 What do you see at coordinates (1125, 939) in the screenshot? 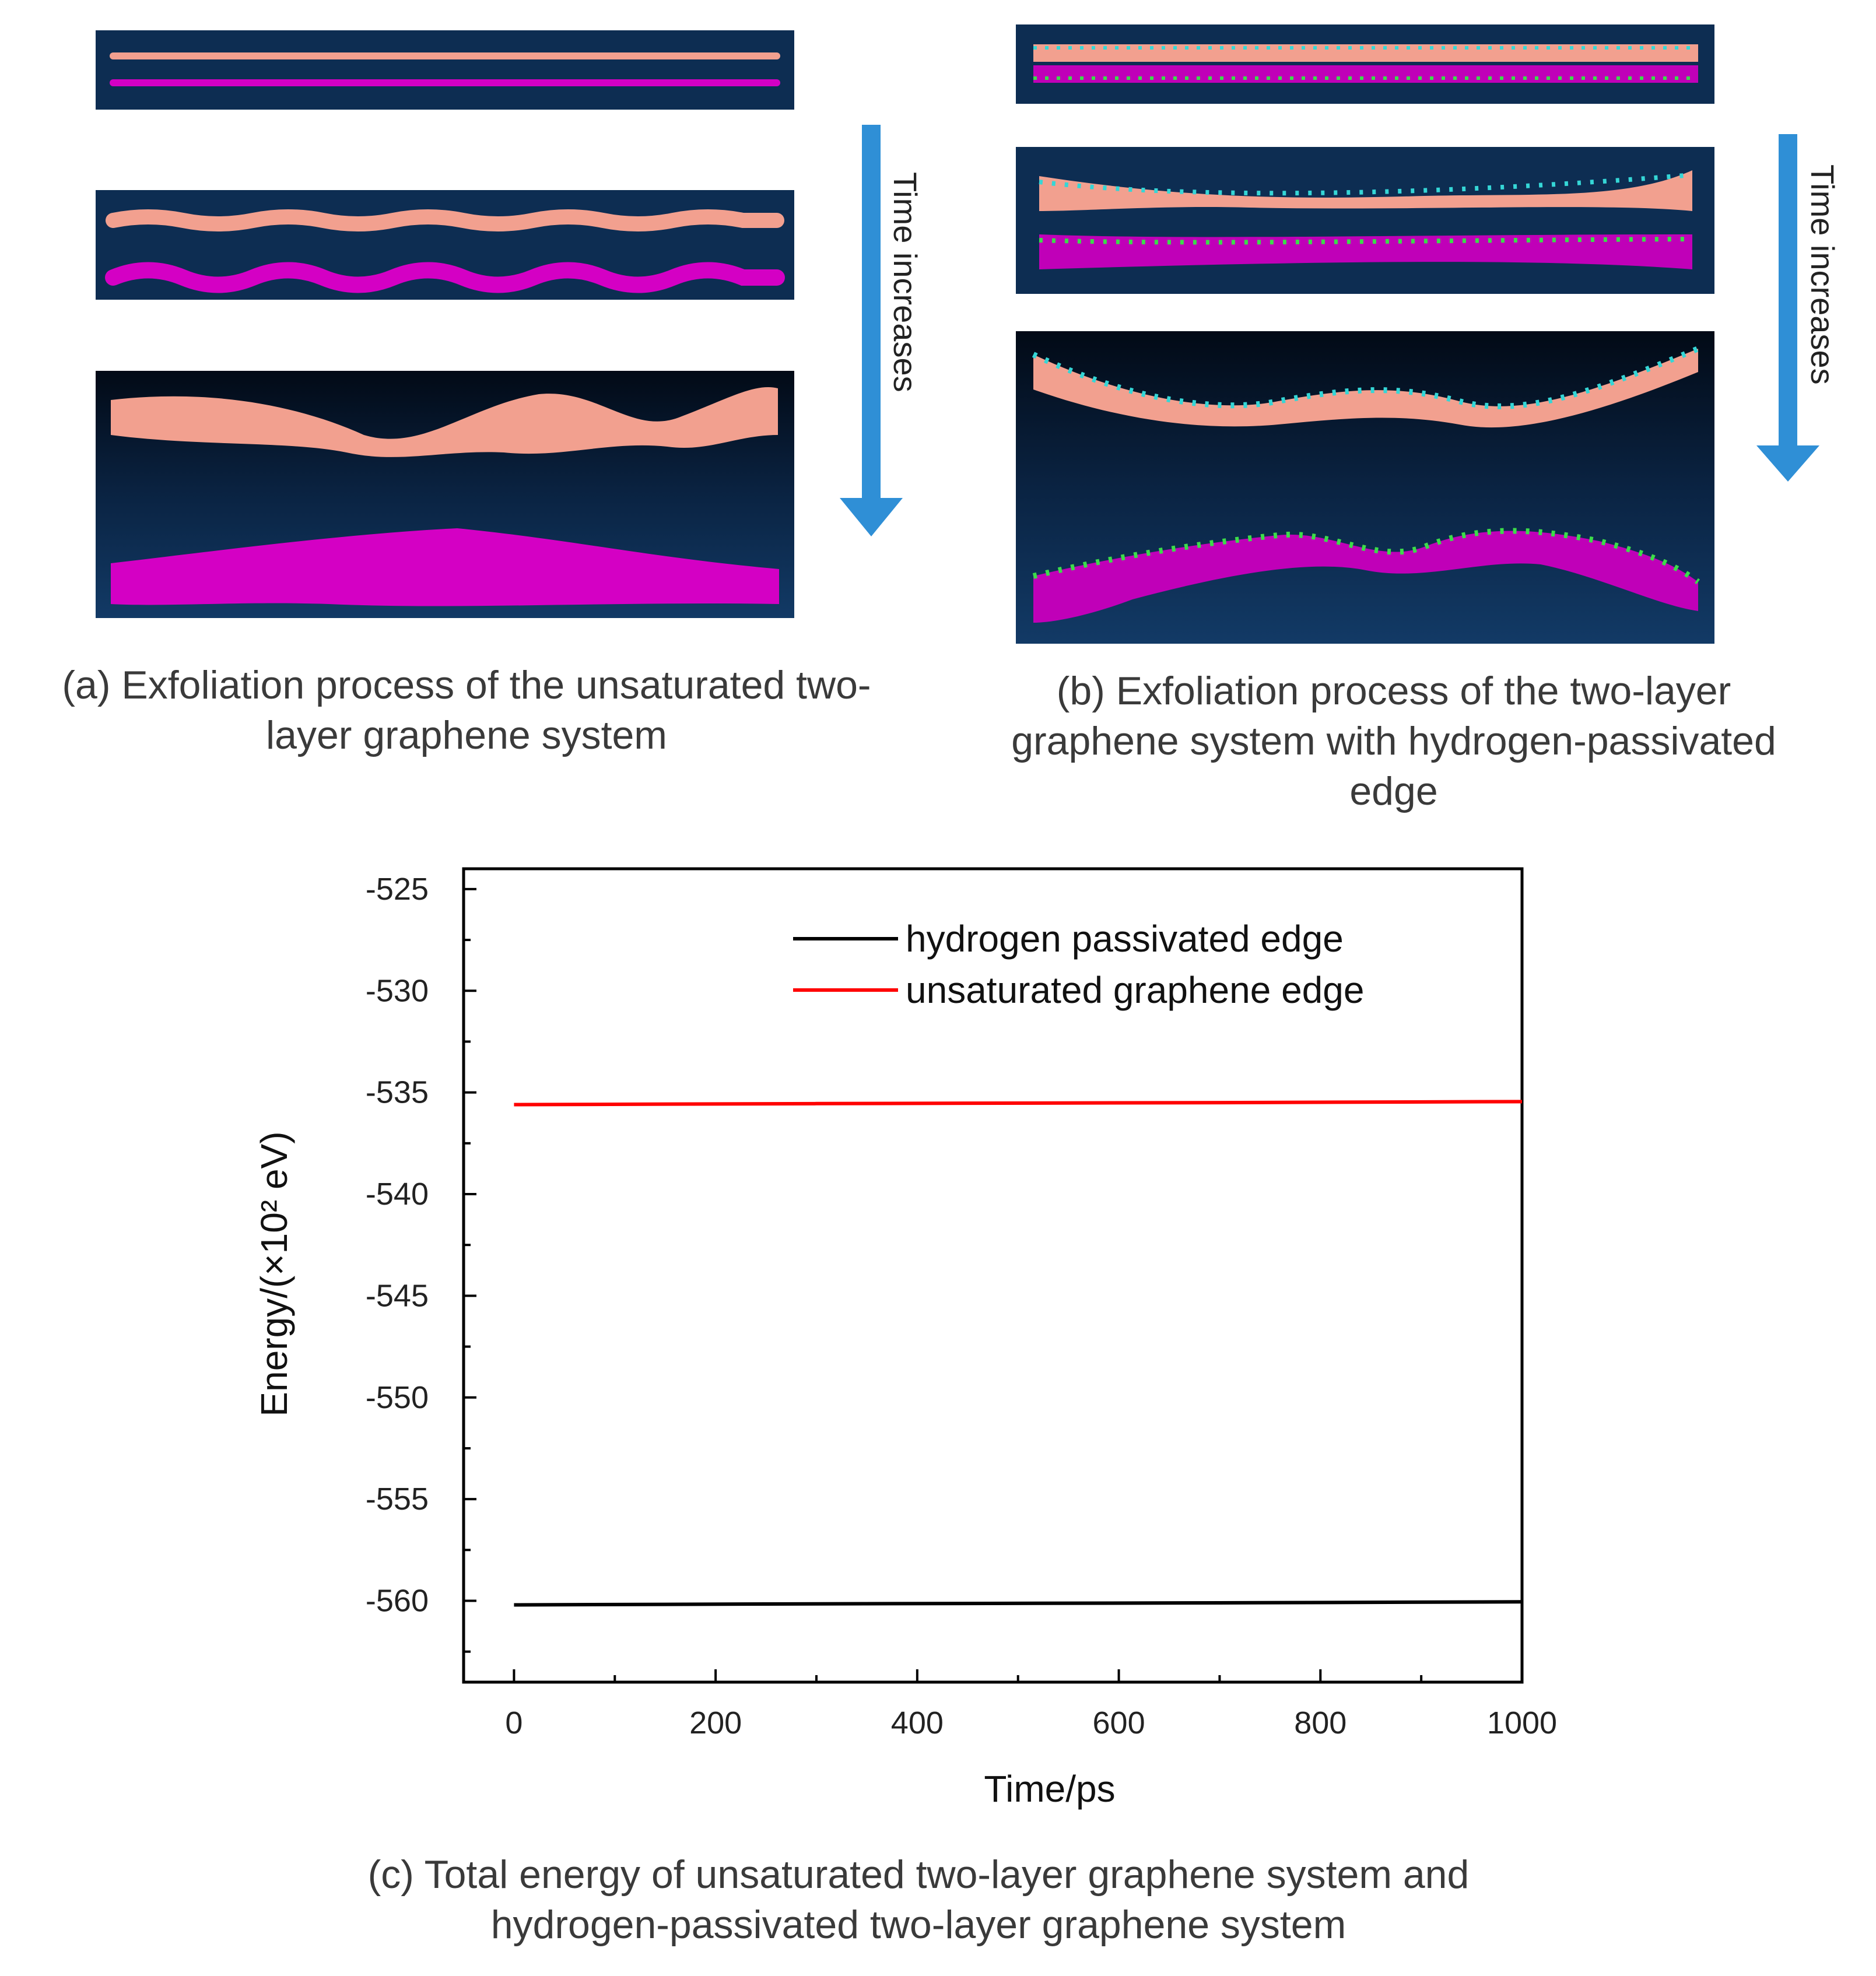
I see `legend-label: hydrogen passivated edge` at bounding box center [1125, 939].